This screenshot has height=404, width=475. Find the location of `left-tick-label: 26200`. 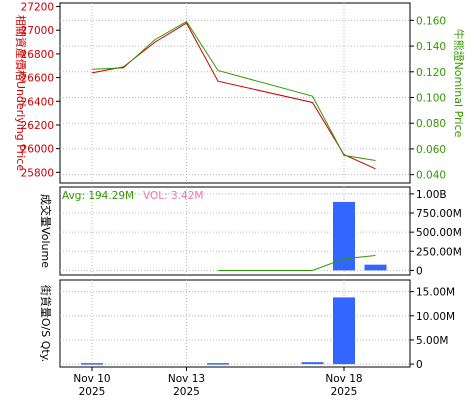

left-tick-label: 26200 is located at coordinates (37, 126).